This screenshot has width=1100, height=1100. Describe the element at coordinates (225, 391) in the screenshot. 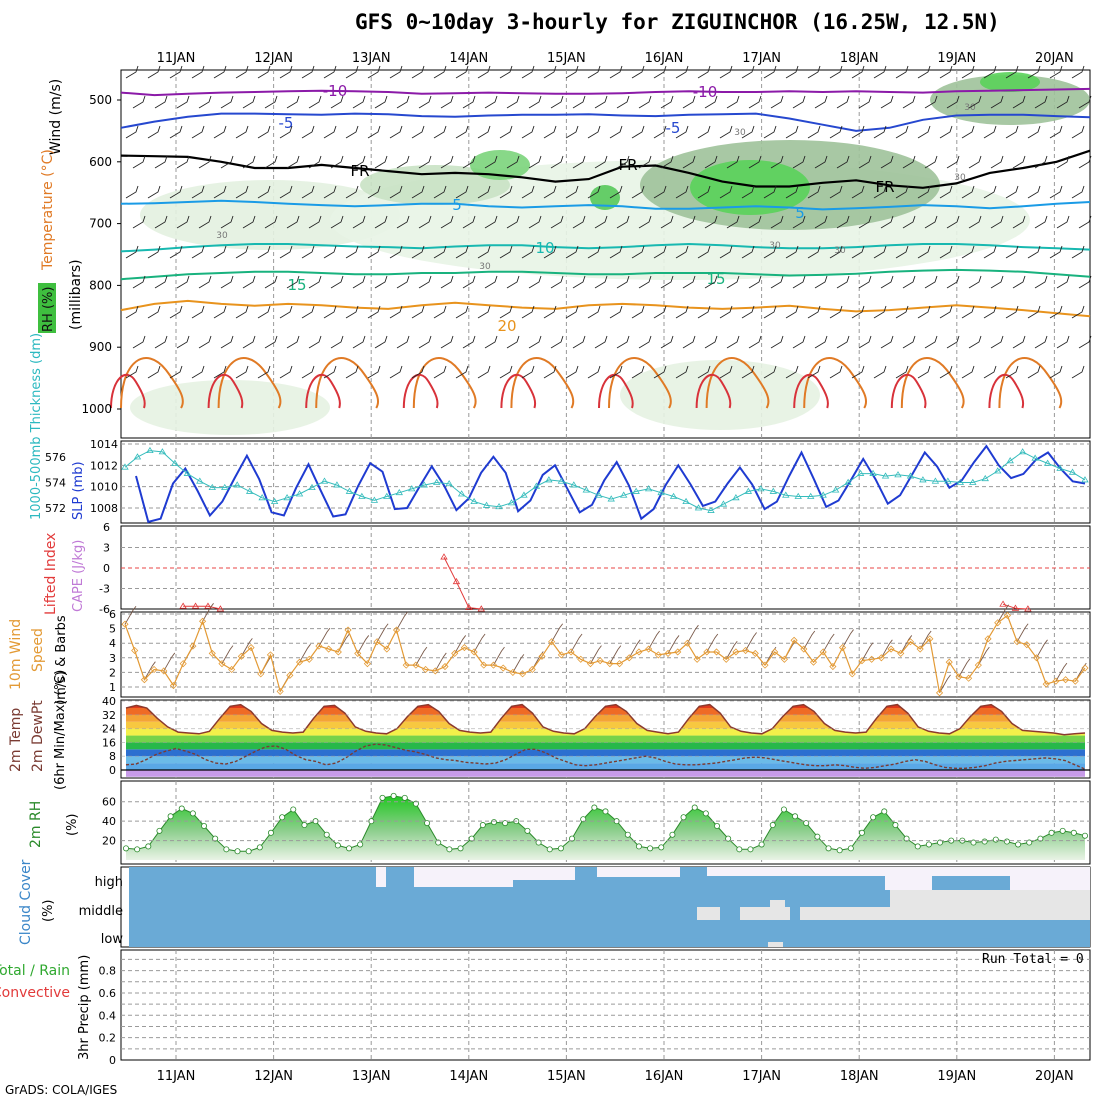

I see `hot-contour` at that location.